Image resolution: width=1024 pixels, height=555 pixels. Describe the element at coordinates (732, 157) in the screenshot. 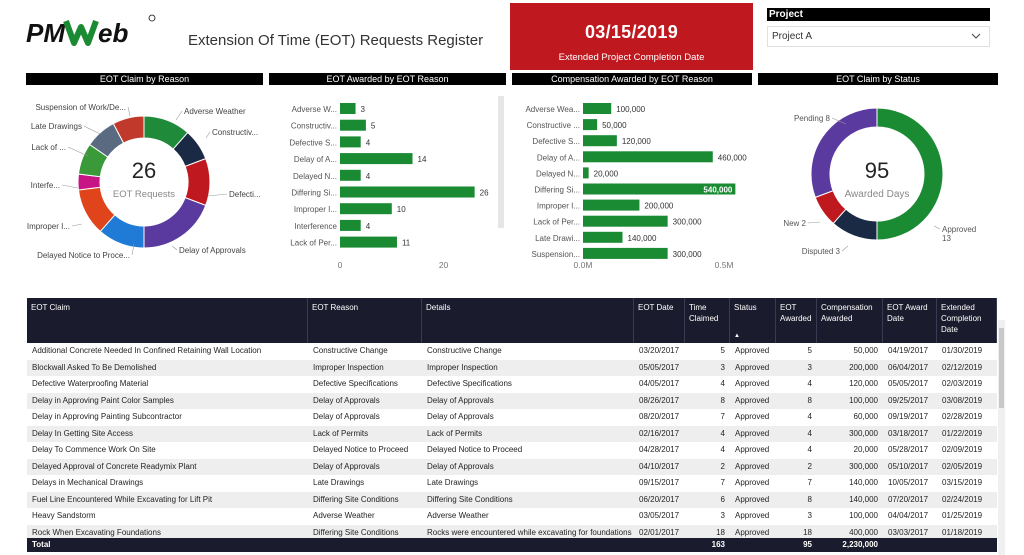

I see `bar-data-label: 460,000` at that location.